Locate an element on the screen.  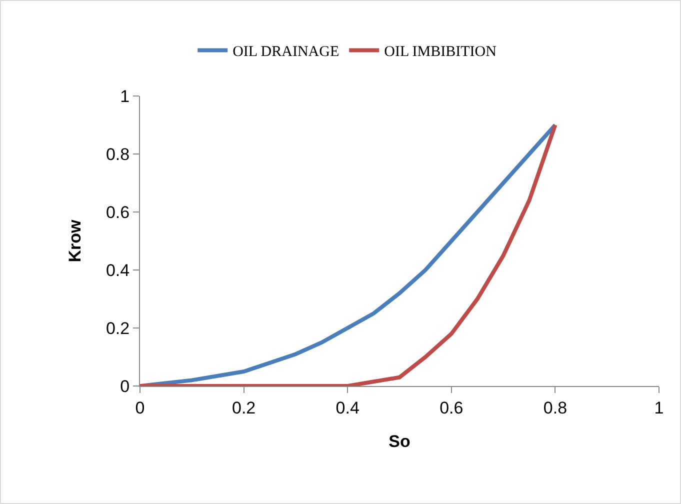
x-tick-label: 0 is located at coordinates (140, 408).